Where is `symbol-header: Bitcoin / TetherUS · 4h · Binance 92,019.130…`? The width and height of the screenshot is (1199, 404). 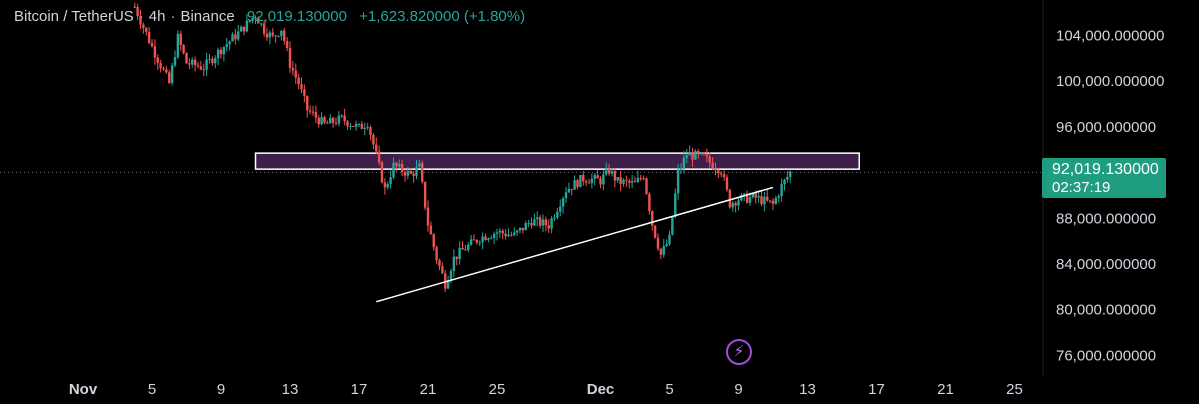 symbol-header: Bitcoin / TetherUS · 4h · Binance 92,019.130… is located at coordinates (269, 16).